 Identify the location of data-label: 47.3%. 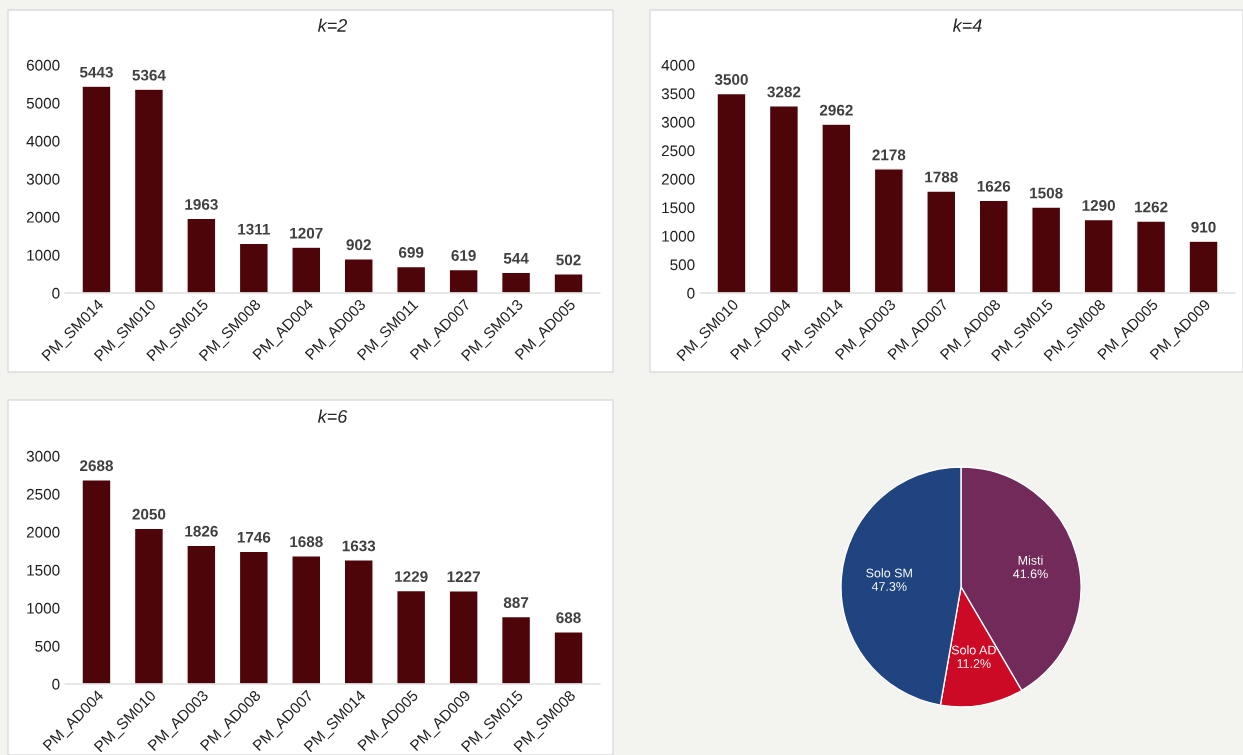
(889, 586).